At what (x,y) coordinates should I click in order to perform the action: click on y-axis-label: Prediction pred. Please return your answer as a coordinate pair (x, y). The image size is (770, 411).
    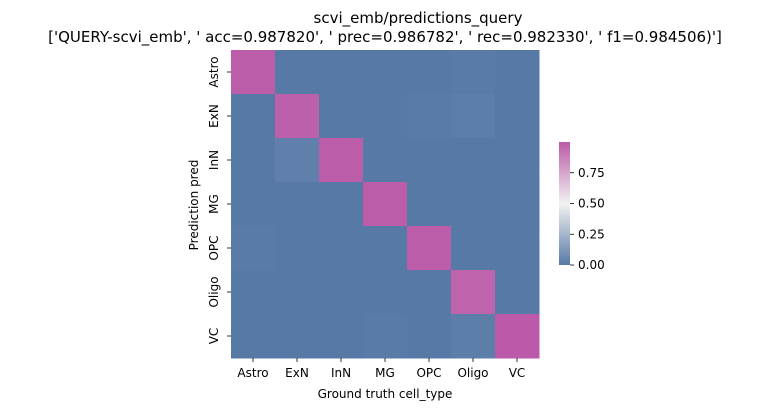
    Looking at the image, I should click on (194, 205).